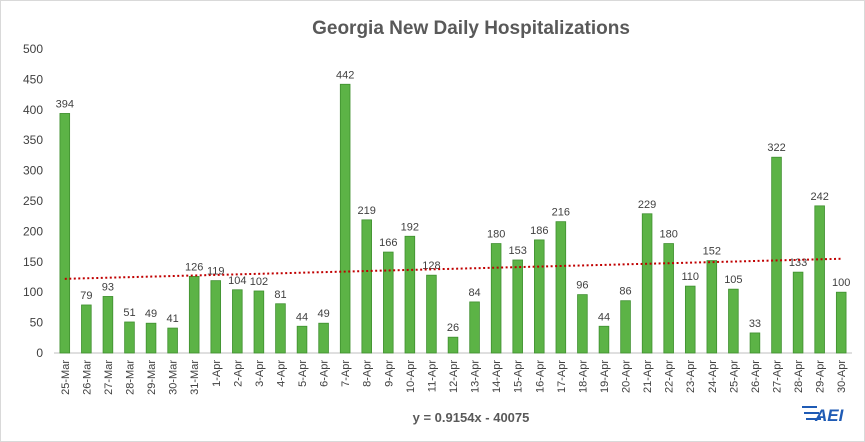 The image size is (865, 442). What do you see at coordinates (625, 292) in the screenshot?
I see `data-label: 86` at bounding box center [625, 292].